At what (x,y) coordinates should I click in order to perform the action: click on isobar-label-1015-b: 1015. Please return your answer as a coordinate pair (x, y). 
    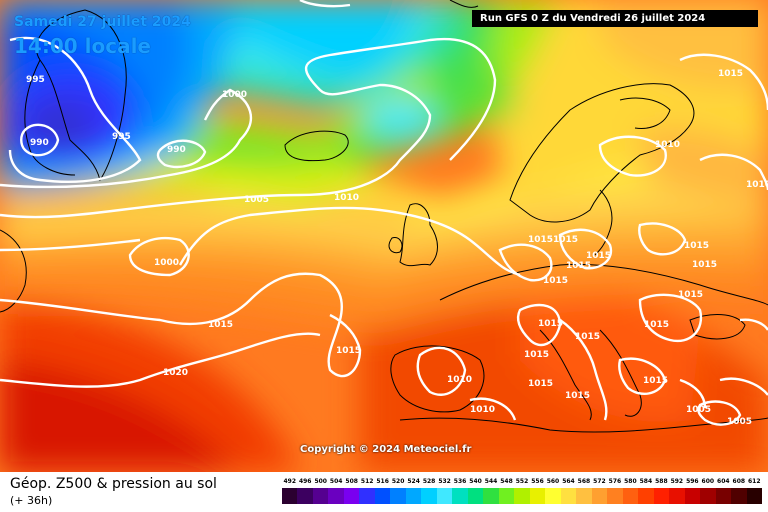
    Looking at the image, I should click on (348, 351).